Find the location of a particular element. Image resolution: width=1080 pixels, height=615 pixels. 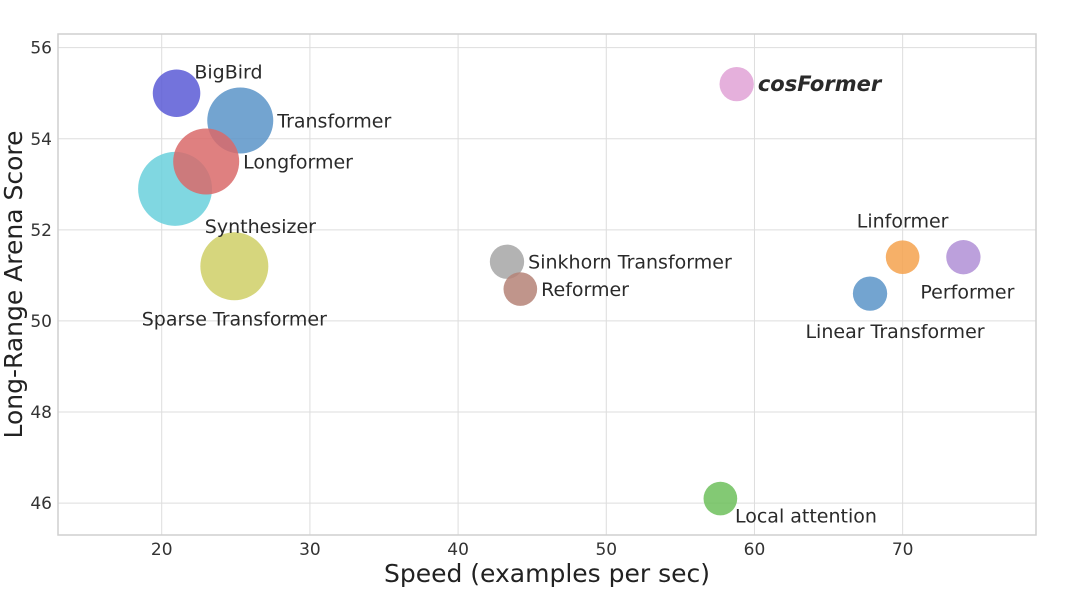

y-tick-label: 54 is located at coordinates (41, 140).